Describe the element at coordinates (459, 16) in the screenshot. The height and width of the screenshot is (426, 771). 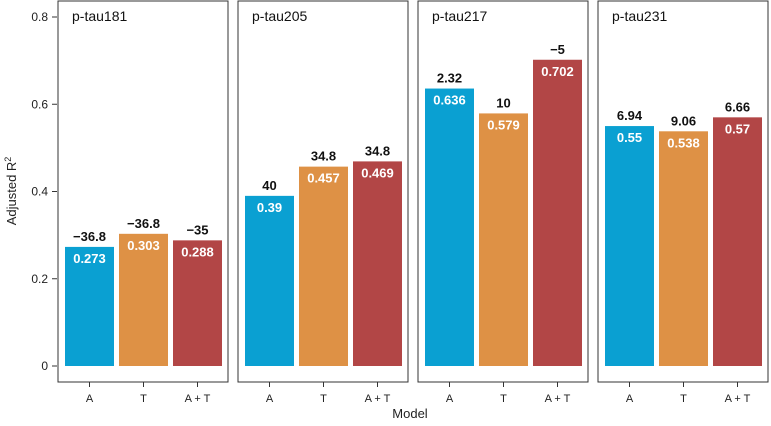
I see `panel-title: p-tau217` at that location.